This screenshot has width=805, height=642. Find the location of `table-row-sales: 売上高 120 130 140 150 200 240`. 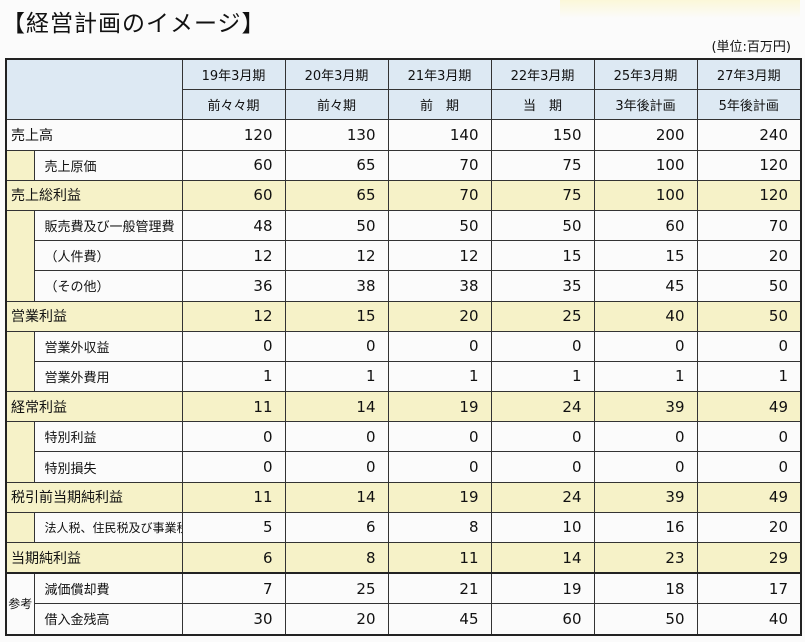

table-row-sales: 売上高 120 130 140 150 200 240 is located at coordinates (403, 135).